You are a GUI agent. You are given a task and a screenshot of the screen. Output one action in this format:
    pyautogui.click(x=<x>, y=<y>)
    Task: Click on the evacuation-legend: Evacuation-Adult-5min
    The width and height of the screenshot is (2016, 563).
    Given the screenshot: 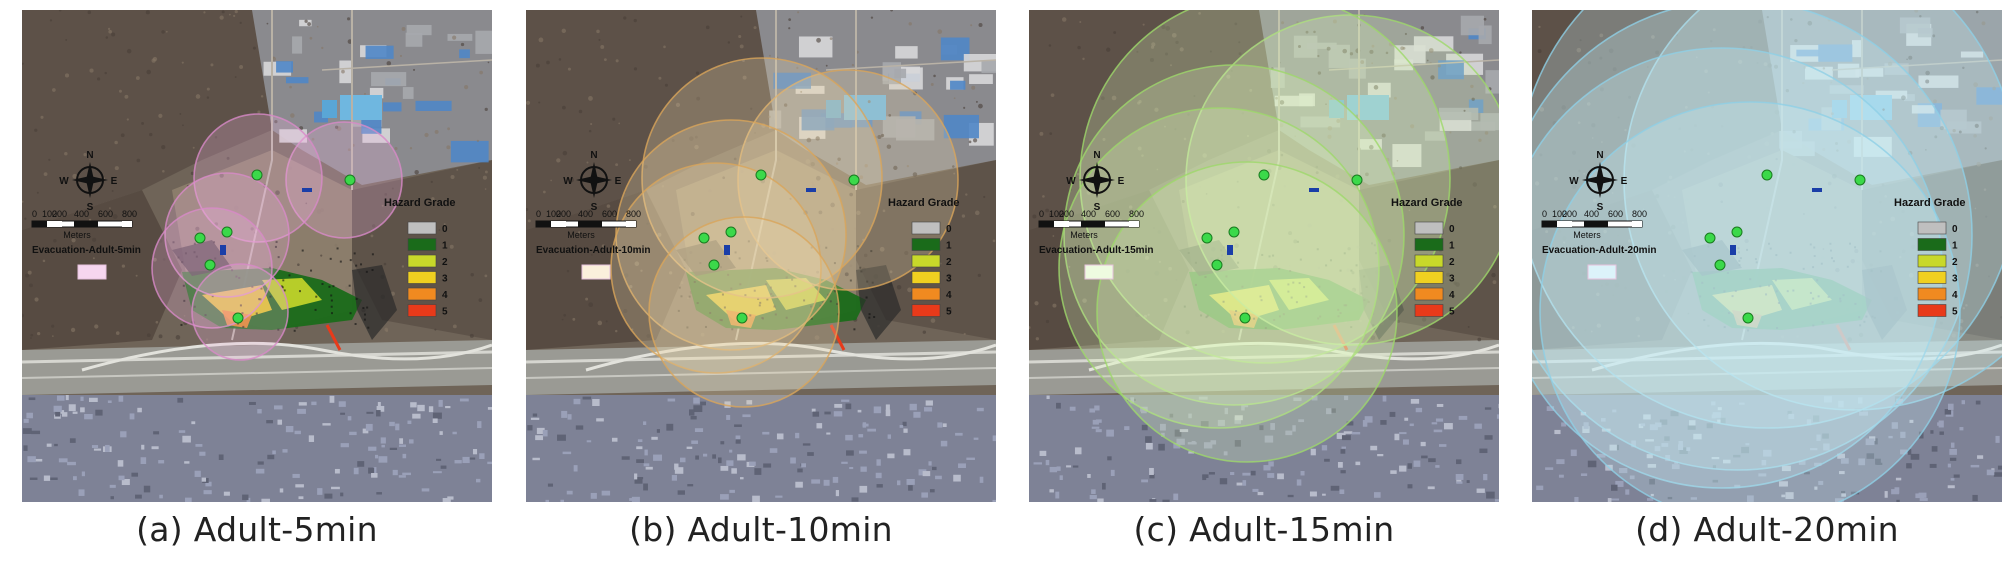 What is the action you would take?
    pyautogui.click(x=86, y=262)
    